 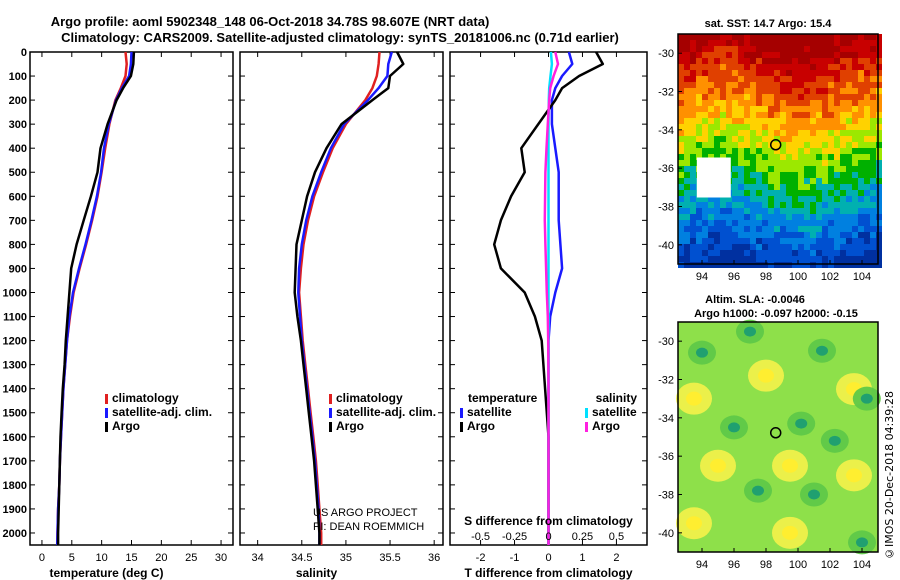 I want to click on xtick-label: 2, so click(x=616, y=558).